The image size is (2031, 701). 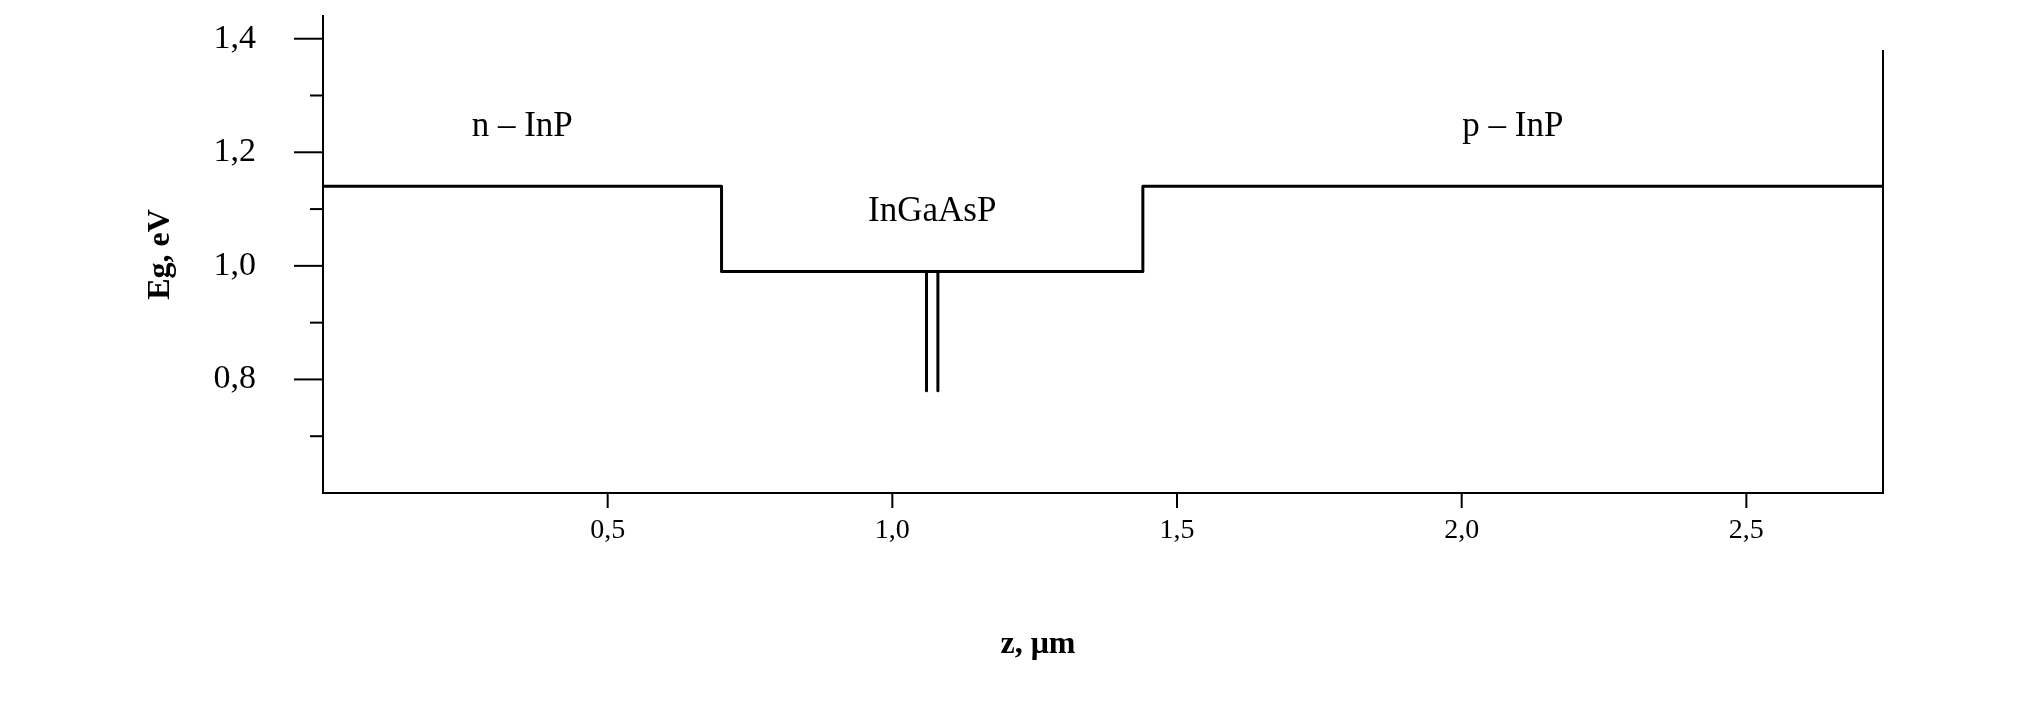 I want to click on x-tick-label: 2,5, so click(x=1746, y=529).